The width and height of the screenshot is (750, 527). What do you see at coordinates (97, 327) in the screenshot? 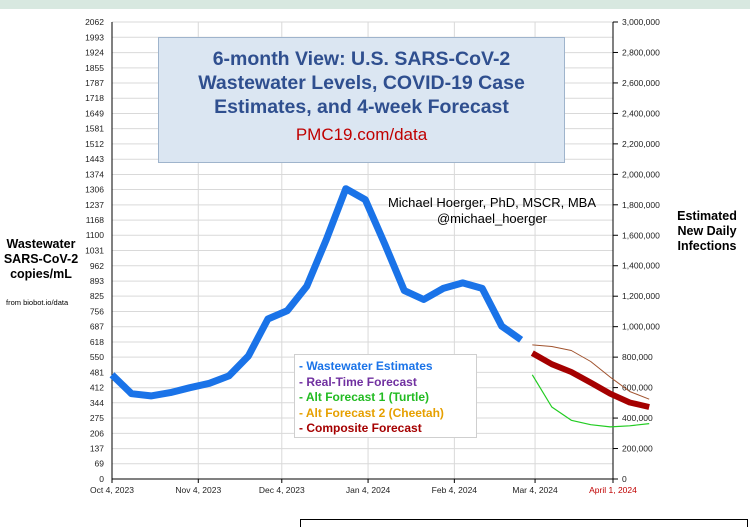
I see `y-left-tick-label: 687` at bounding box center [97, 327].